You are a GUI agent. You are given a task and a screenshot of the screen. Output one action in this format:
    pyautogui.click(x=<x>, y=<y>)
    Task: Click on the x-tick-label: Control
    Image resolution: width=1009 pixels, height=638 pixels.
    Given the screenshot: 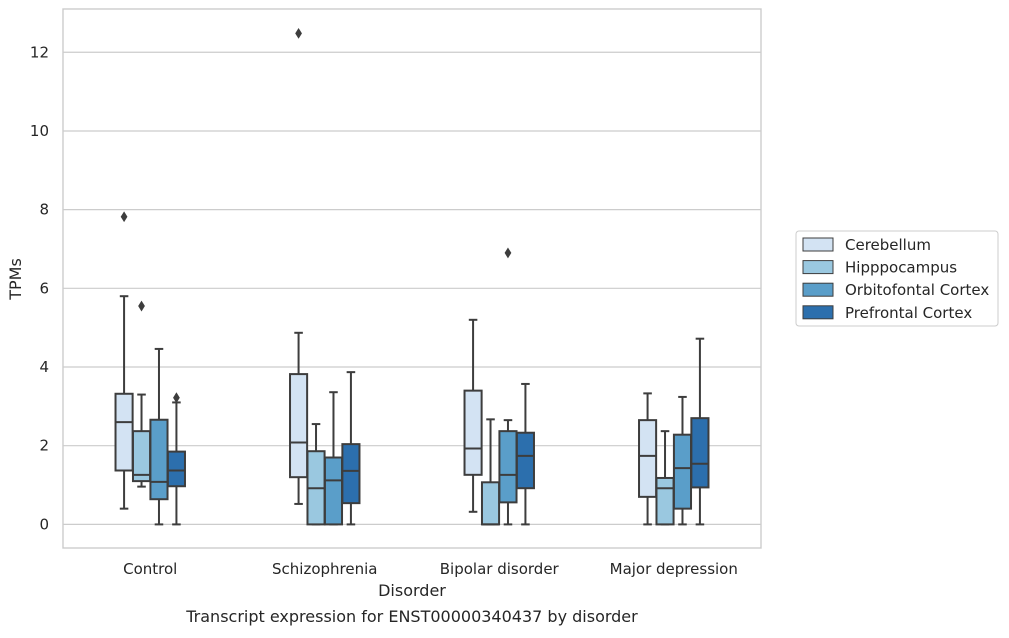 What is the action you would take?
    pyautogui.click(x=150, y=569)
    